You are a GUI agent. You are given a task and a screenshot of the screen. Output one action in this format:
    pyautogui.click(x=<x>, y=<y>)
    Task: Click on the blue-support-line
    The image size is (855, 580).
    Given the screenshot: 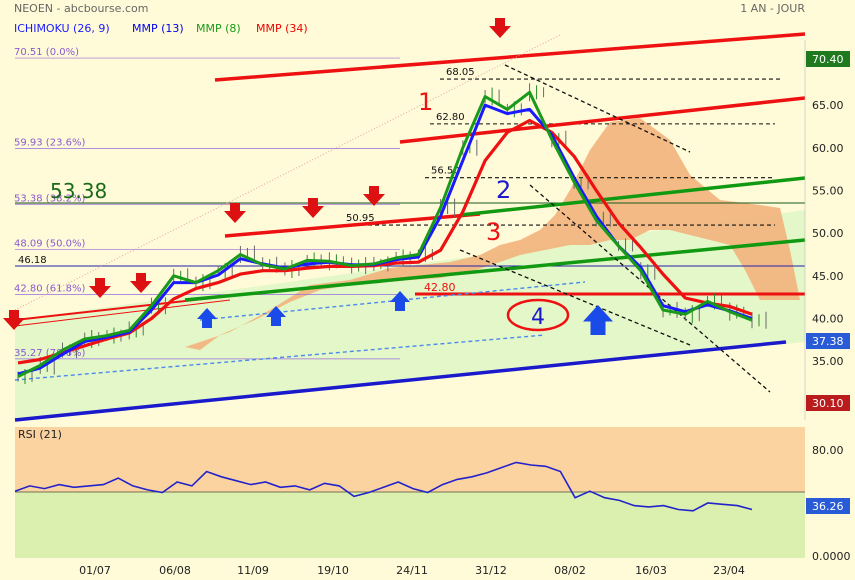 What is the action you would take?
    pyautogui.click(x=400, y=381)
    